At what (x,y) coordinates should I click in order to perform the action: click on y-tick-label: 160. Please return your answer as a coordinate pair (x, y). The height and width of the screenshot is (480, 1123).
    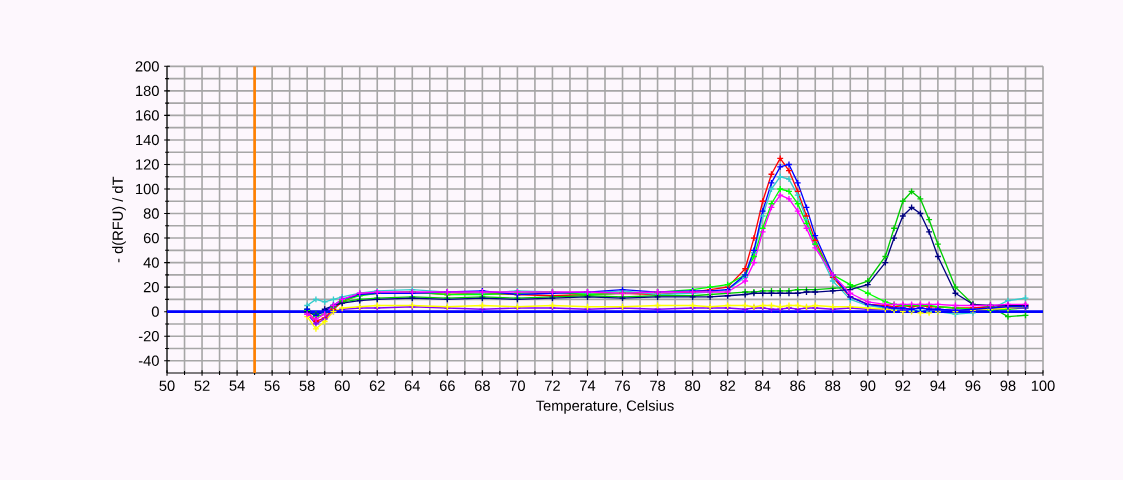
    Looking at the image, I should click on (147, 115).